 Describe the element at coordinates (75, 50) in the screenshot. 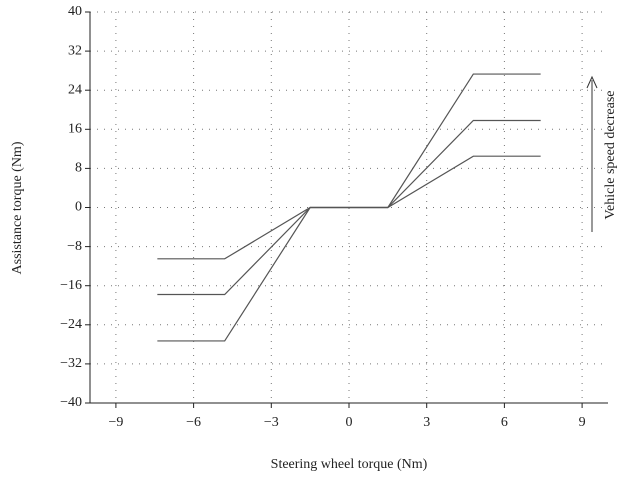

I see `y-tick-label: 32` at that location.